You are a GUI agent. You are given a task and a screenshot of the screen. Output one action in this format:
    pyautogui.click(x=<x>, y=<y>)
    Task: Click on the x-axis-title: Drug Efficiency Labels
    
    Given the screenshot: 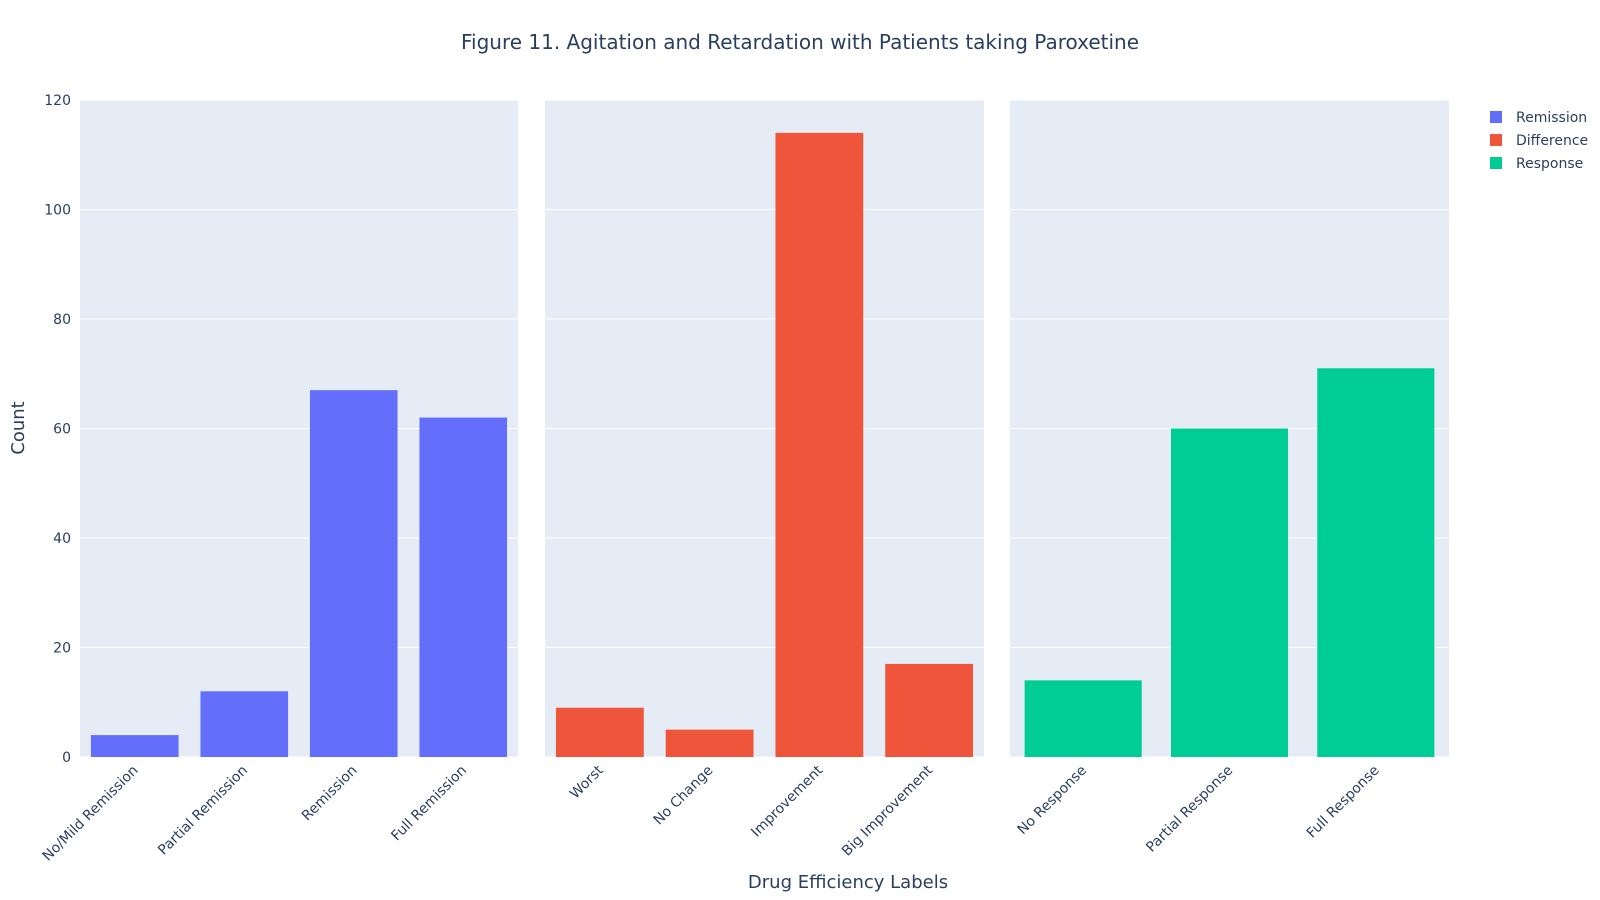 What is the action you would take?
    pyautogui.click(x=848, y=882)
    